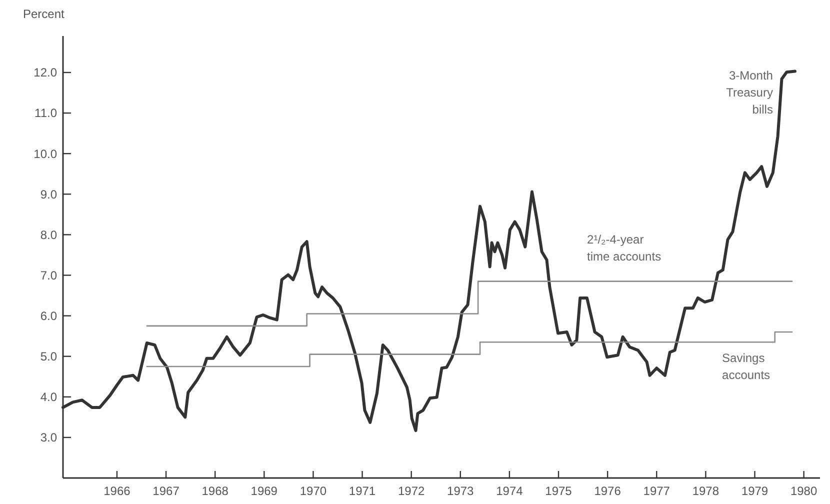  Describe the element at coordinates (749, 92) in the screenshot. I see `series-label: 3-Month Treasury bills` at that location.